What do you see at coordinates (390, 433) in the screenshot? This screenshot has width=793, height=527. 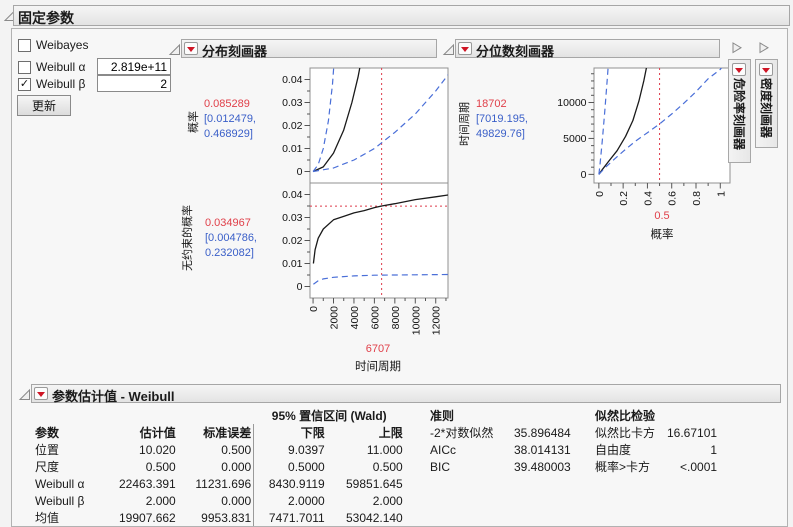 I see `table-cell: 上限` at bounding box center [390, 433].